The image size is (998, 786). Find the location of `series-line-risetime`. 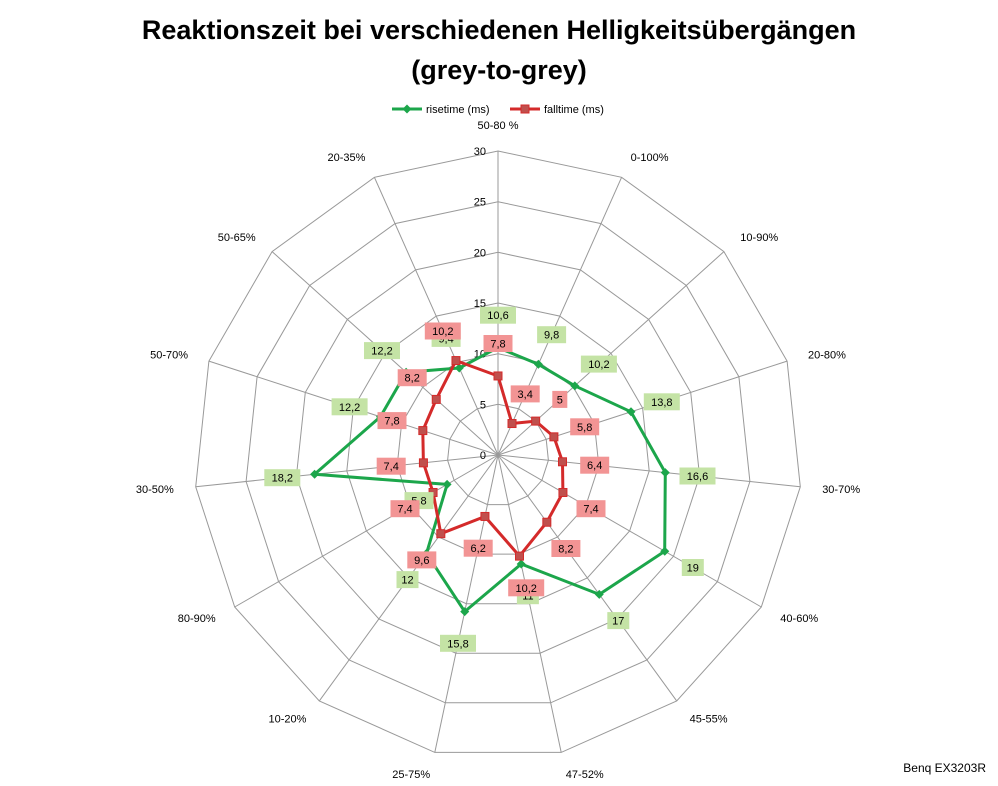

series-line-risetime is located at coordinates (490, 480).